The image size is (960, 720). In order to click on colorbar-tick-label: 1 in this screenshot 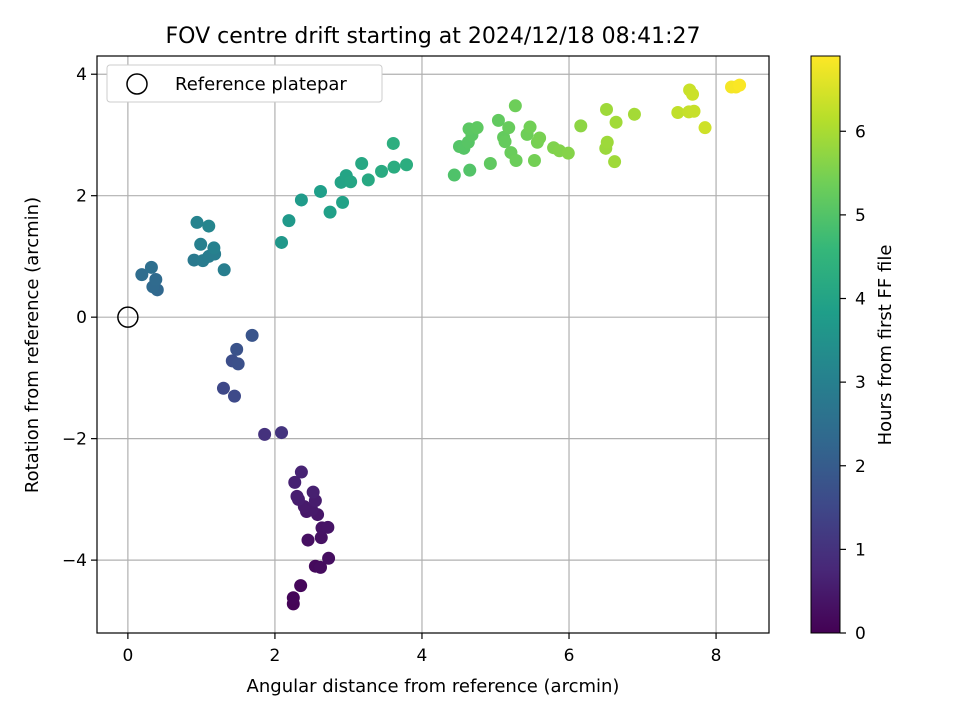, I will do `click(860, 550)`.